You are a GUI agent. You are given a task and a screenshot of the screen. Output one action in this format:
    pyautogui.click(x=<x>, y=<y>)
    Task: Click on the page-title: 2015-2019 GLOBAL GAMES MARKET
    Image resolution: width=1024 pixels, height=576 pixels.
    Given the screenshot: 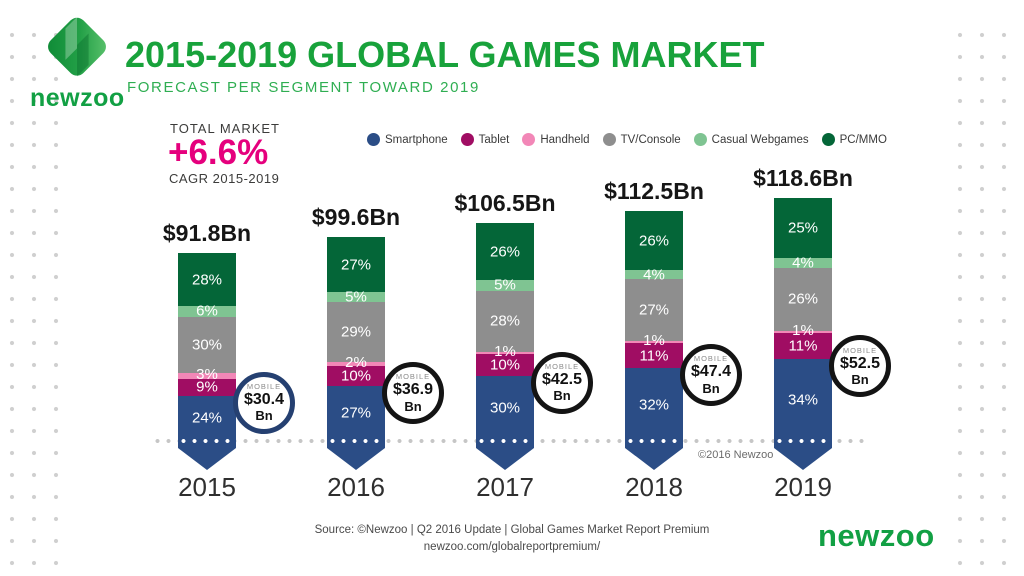 What is the action you would take?
    pyautogui.click(x=445, y=54)
    